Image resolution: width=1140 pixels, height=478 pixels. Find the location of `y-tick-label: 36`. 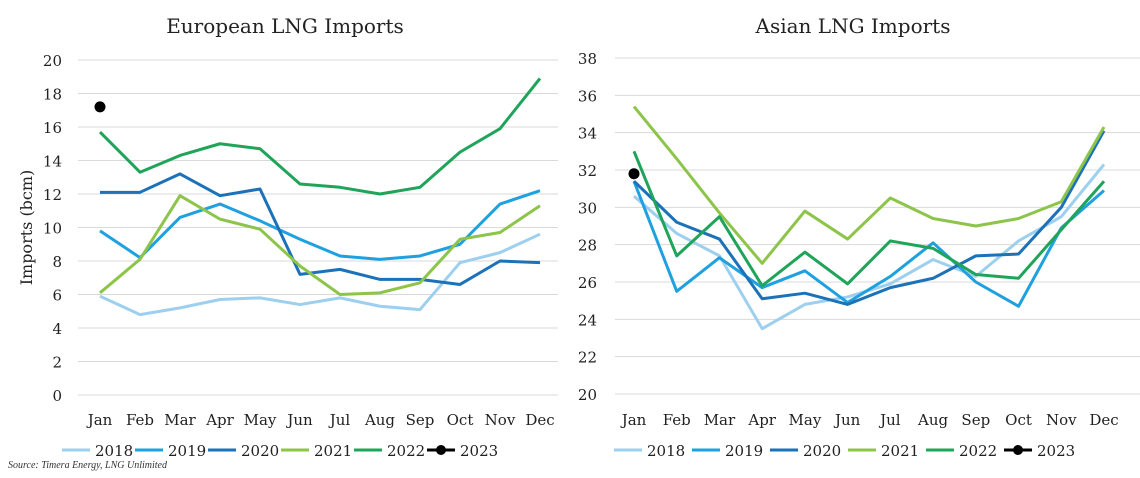

y-tick-label: 36 is located at coordinates (587, 96).